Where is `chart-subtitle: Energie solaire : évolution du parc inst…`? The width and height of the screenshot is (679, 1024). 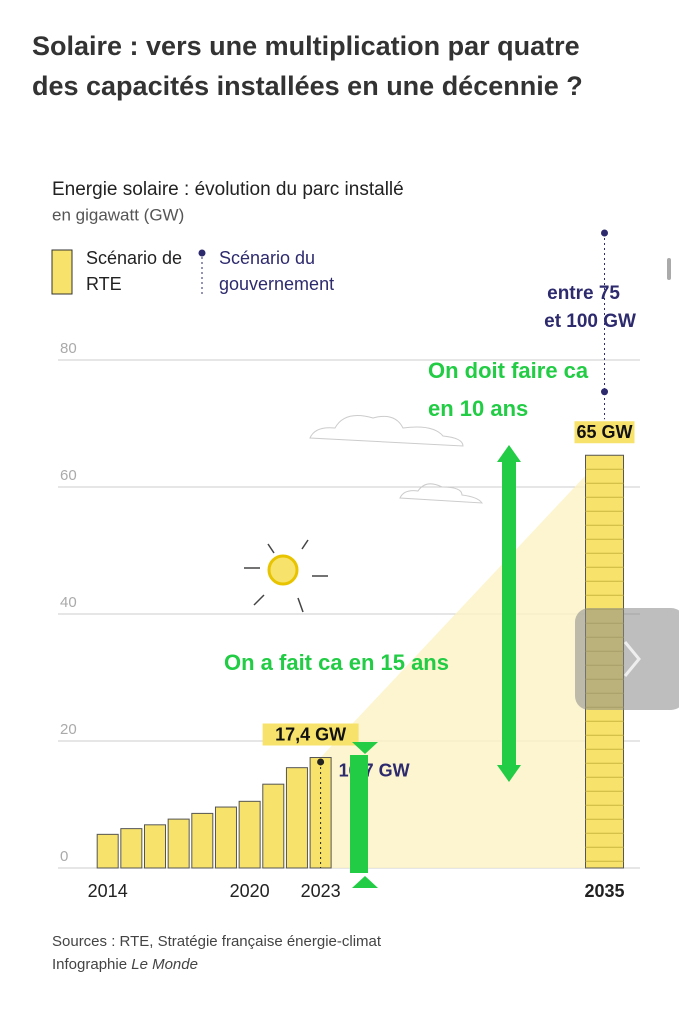
chart-subtitle: Energie solaire : évolution du parc inst… is located at coordinates (228, 189).